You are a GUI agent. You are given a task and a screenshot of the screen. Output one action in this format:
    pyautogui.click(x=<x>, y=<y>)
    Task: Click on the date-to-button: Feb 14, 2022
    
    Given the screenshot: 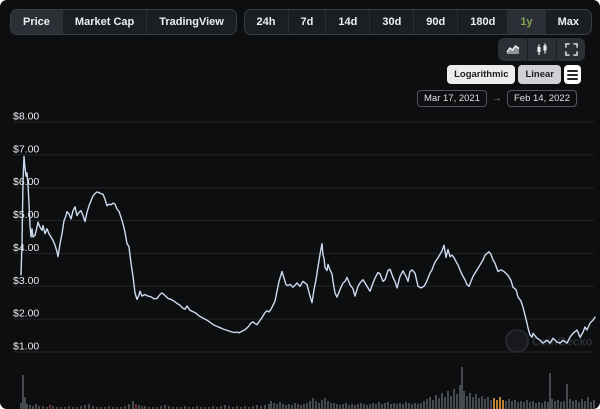 What is the action you would take?
    pyautogui.click(x=542, y=98)
    